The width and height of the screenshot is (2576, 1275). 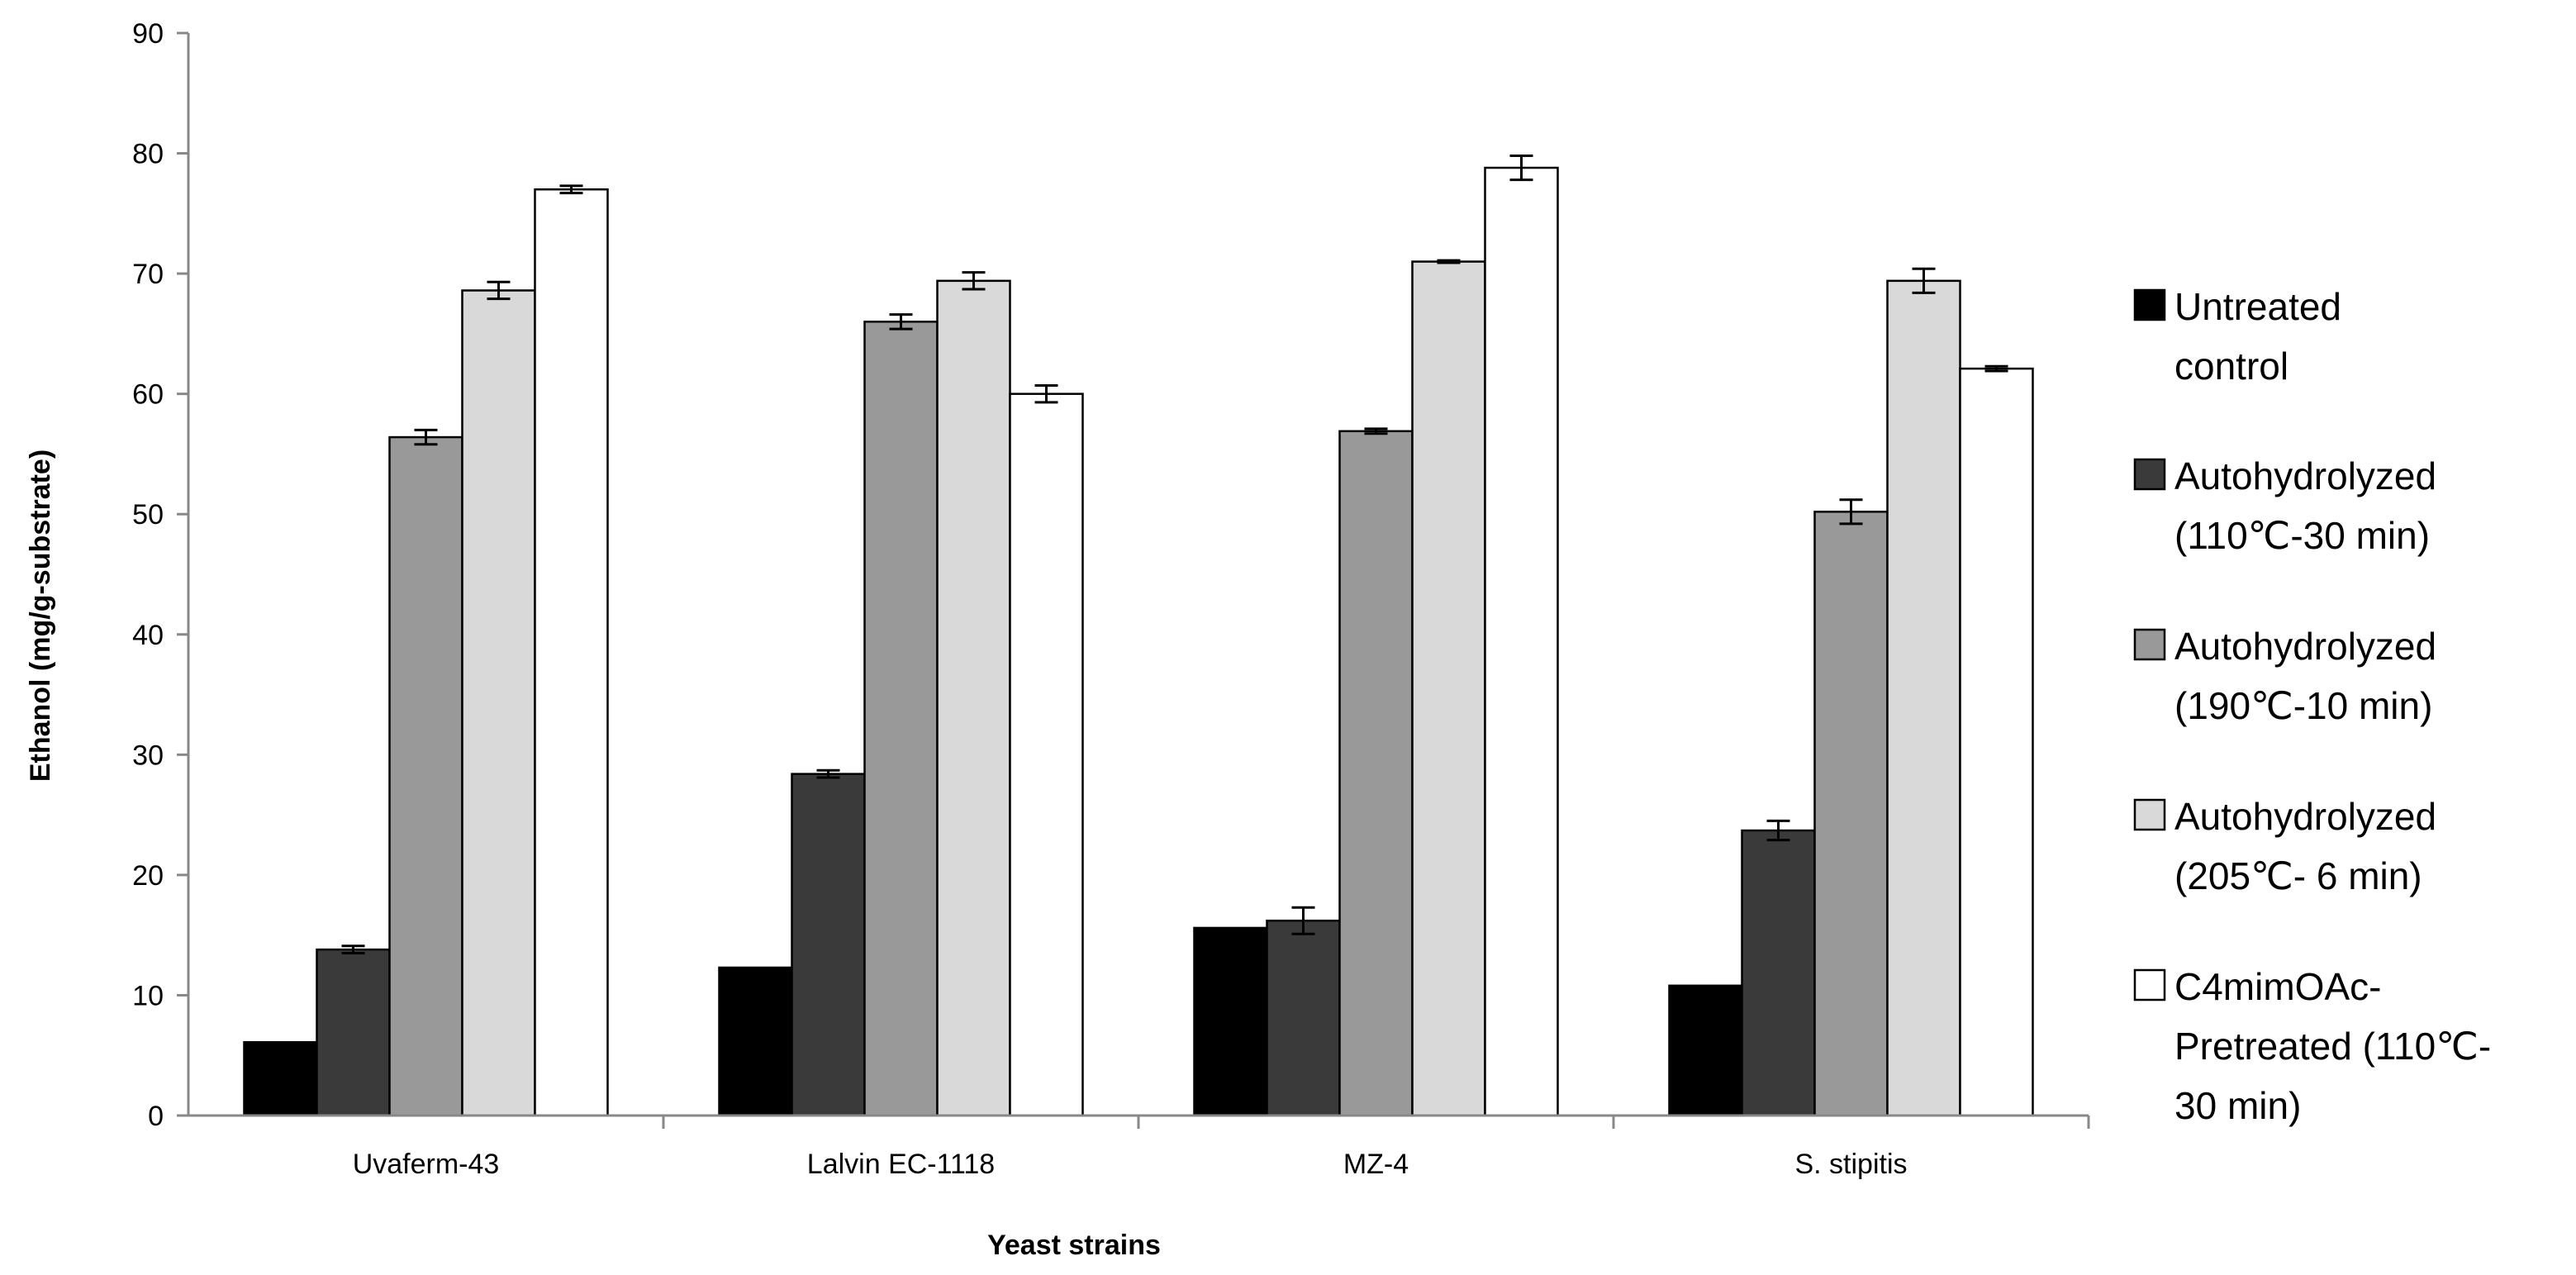 I want to click on y-tick-label: 40, so click(x=148, y=635).